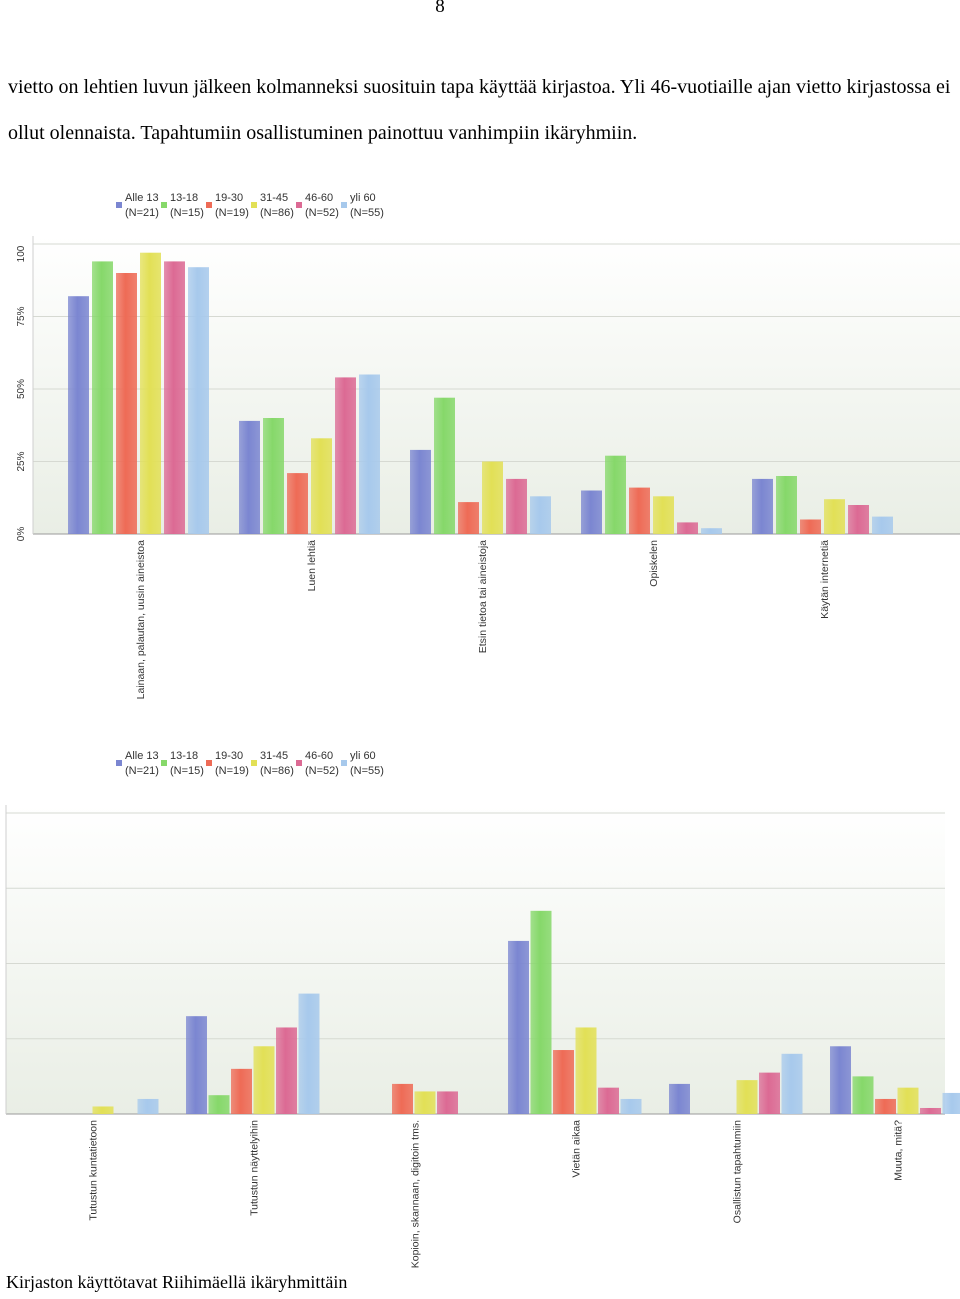  I want to click on legend-label: 31-45, so click(274, 198).